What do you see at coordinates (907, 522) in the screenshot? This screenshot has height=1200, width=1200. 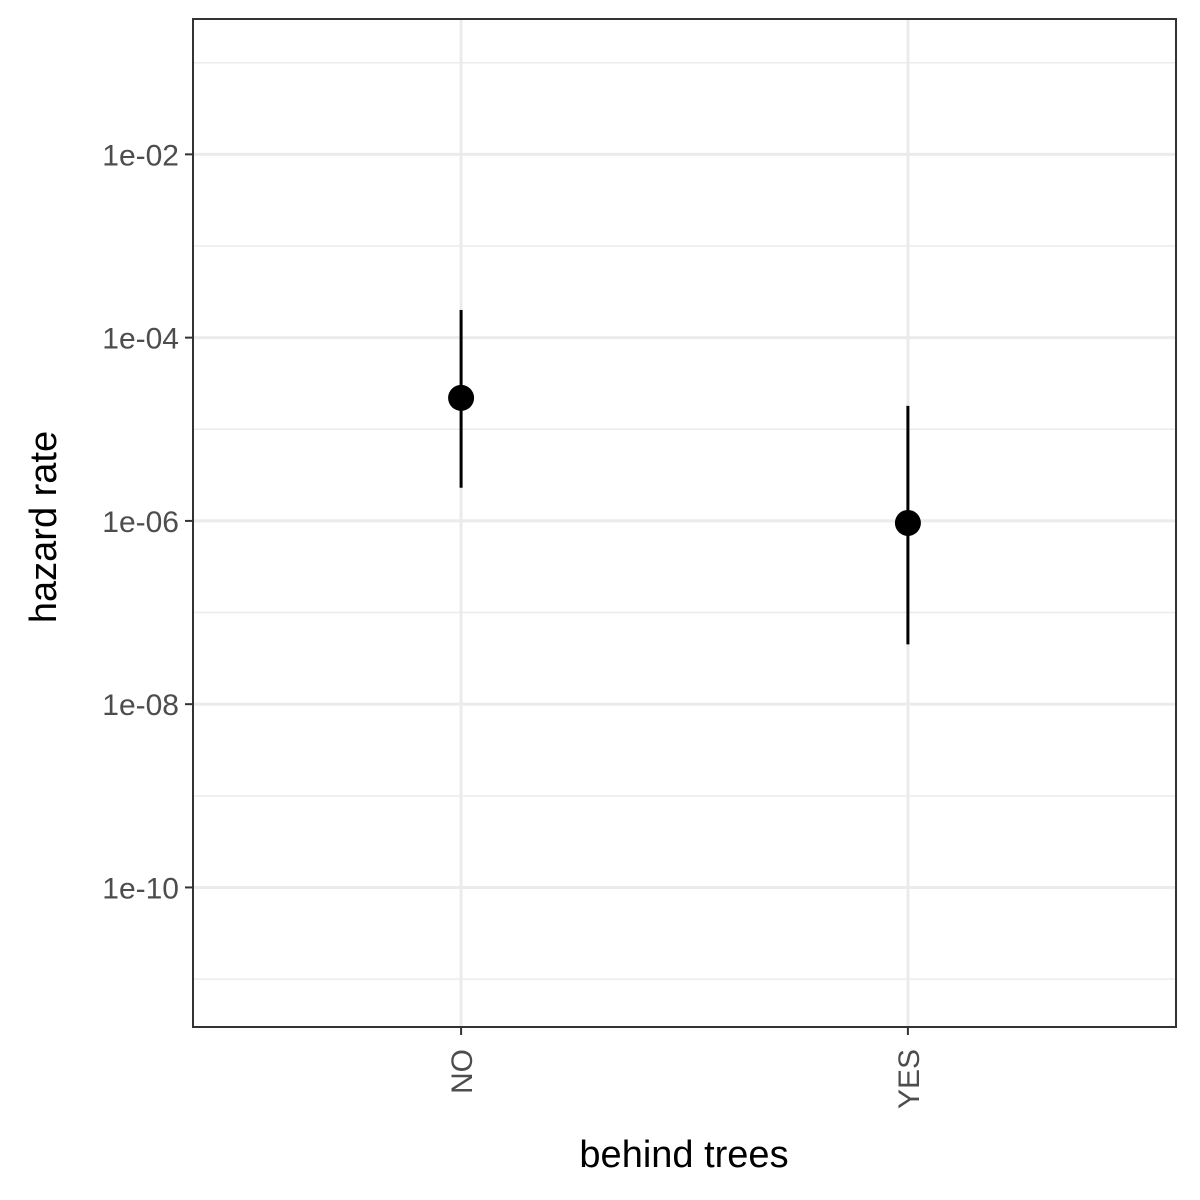 I see `data-point-yes` at bounding box center [907, 522].